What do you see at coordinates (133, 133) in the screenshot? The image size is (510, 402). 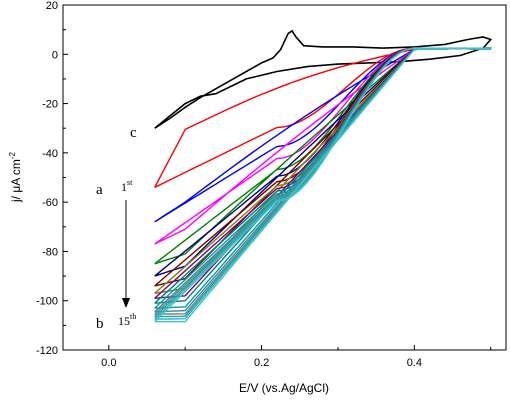 I see `annotation-c: c` at bounding box center [133, 133].